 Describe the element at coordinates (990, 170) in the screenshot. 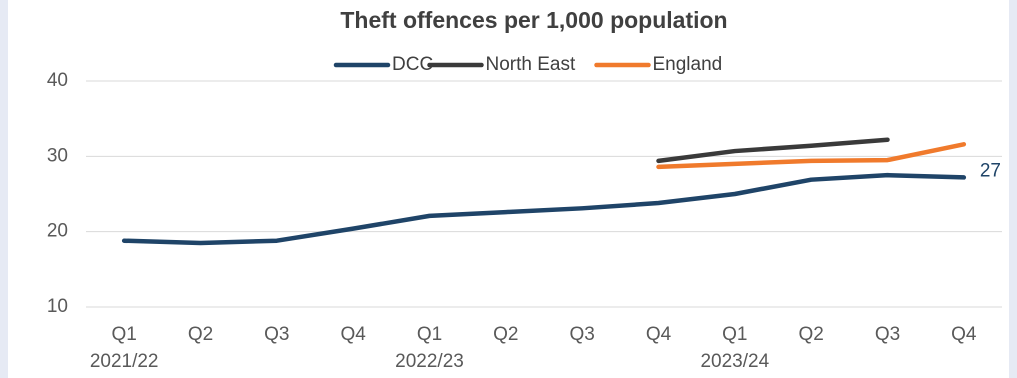

I see `data-label: 27` at that location.